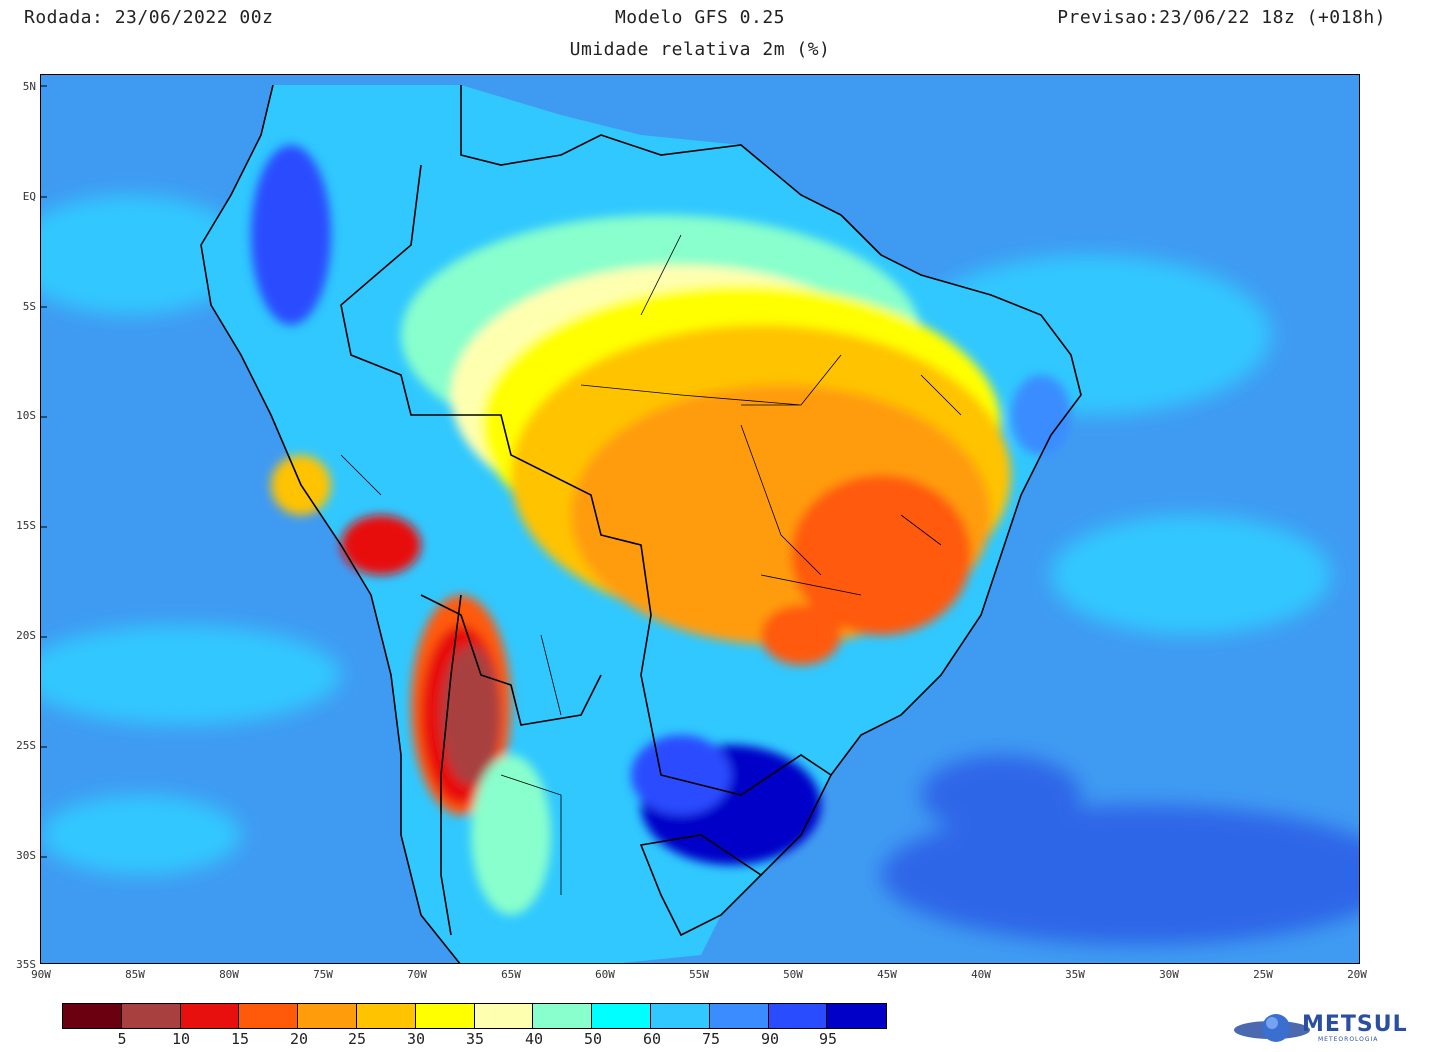  What do you see at coordinates (29, 86) in the screenshot?
I see `lat-label-5n: 5N` at bounding box center [29, 86].